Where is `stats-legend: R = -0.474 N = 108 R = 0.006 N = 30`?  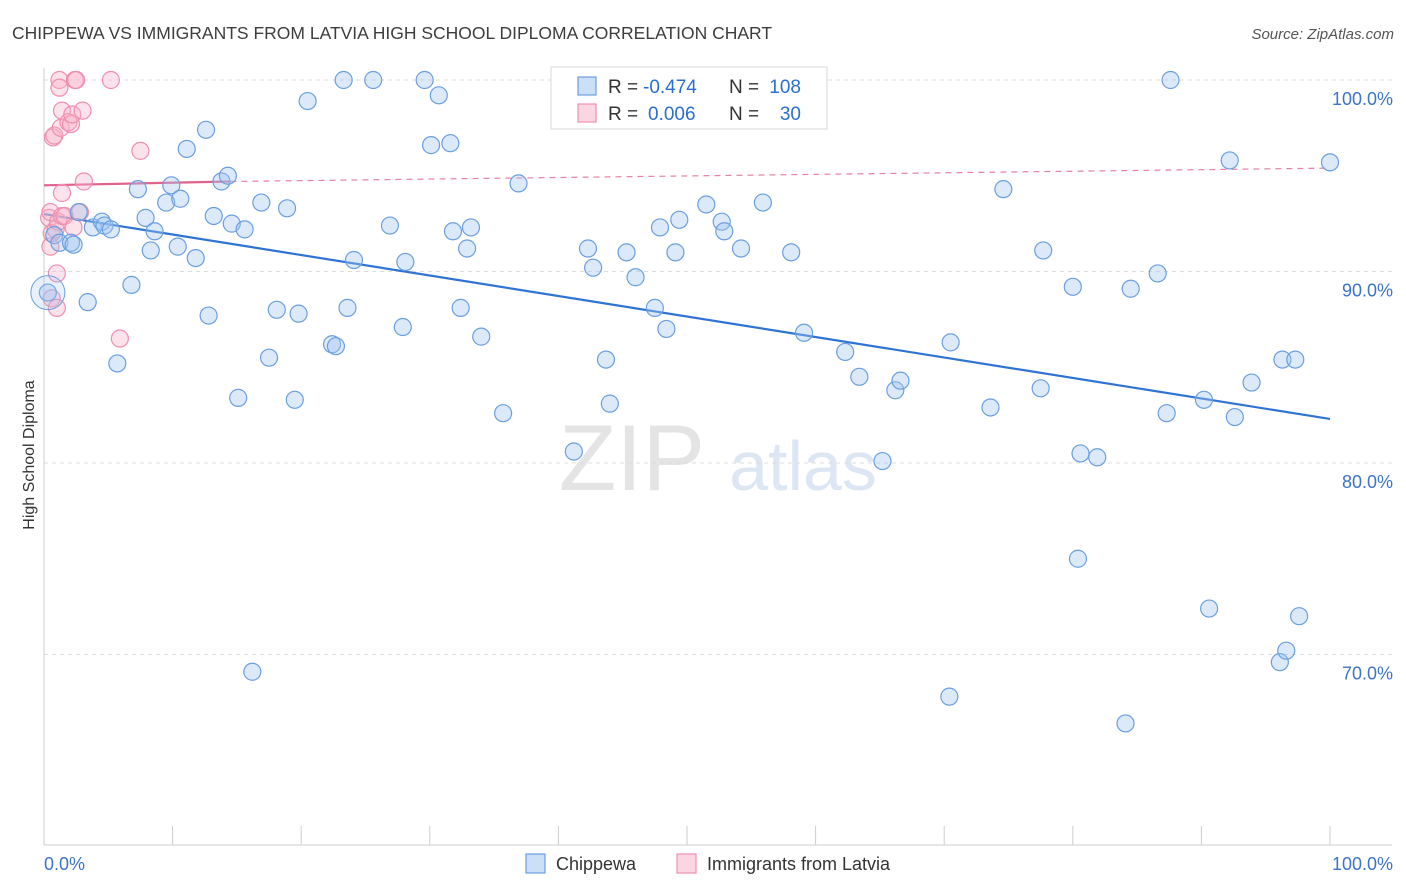 stats-legend: R = -0.474 N = 108 R = 0.006 N = 30 is located at coordinates (689, 98).